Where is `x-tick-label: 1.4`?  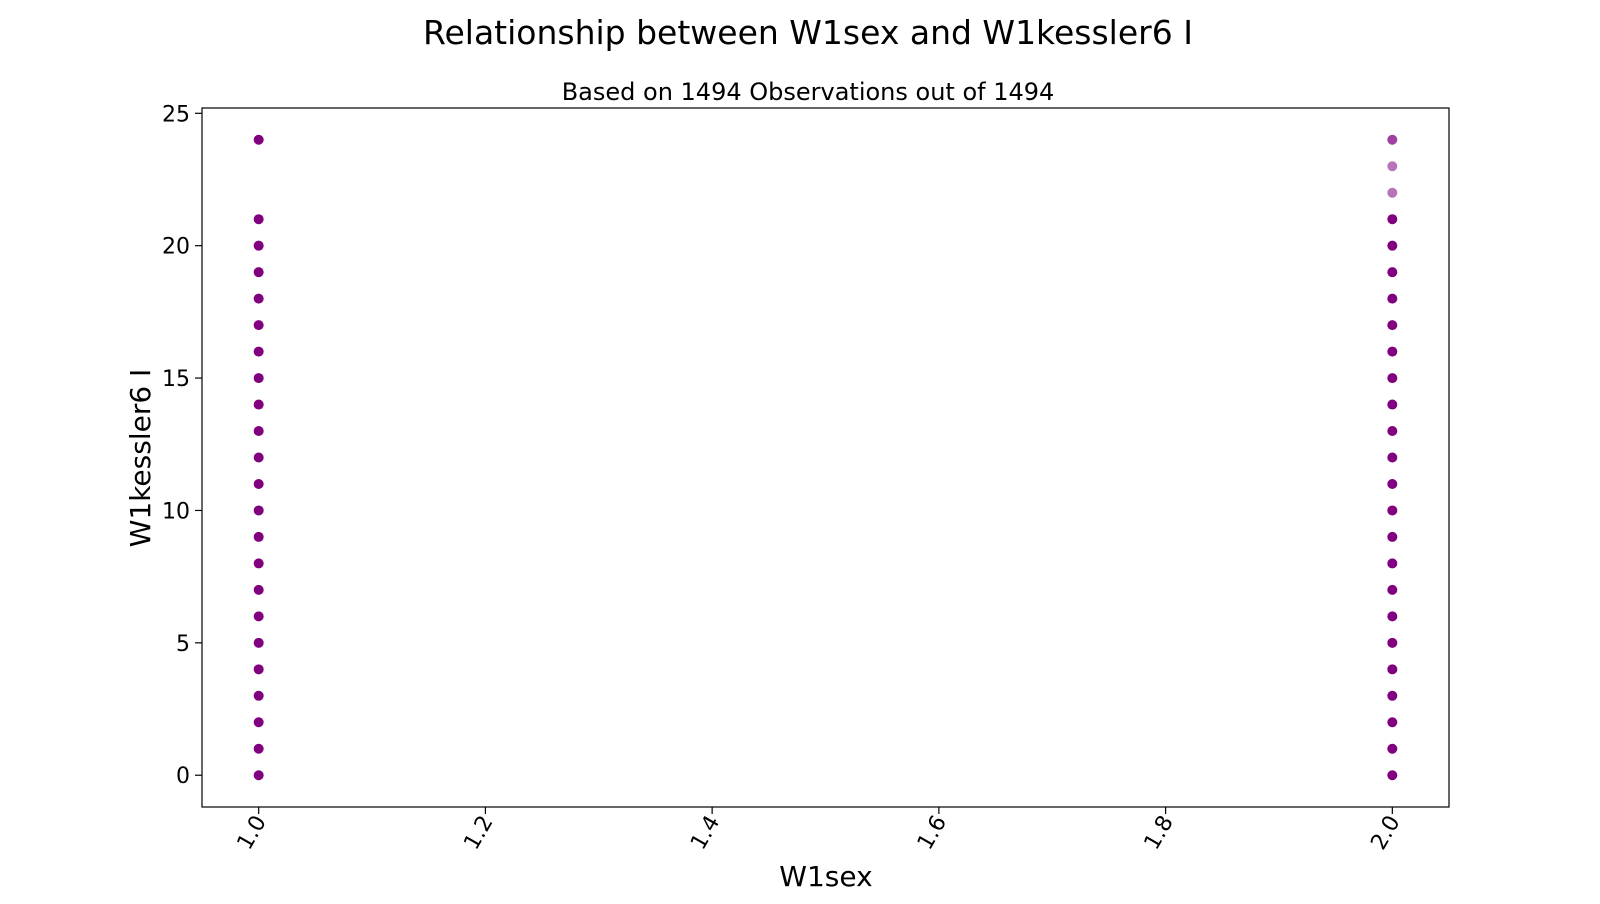 x-tick-label: 1.4 is located at coordinates (705, 833).